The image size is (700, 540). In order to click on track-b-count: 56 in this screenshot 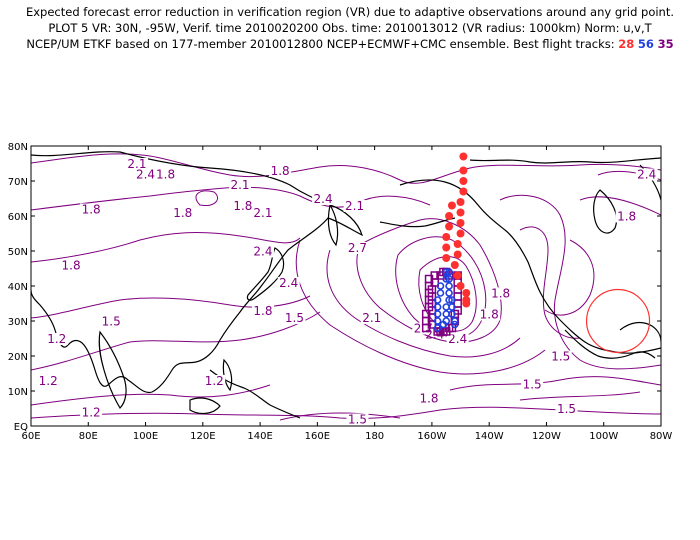, I will do `click(645, 44)`.